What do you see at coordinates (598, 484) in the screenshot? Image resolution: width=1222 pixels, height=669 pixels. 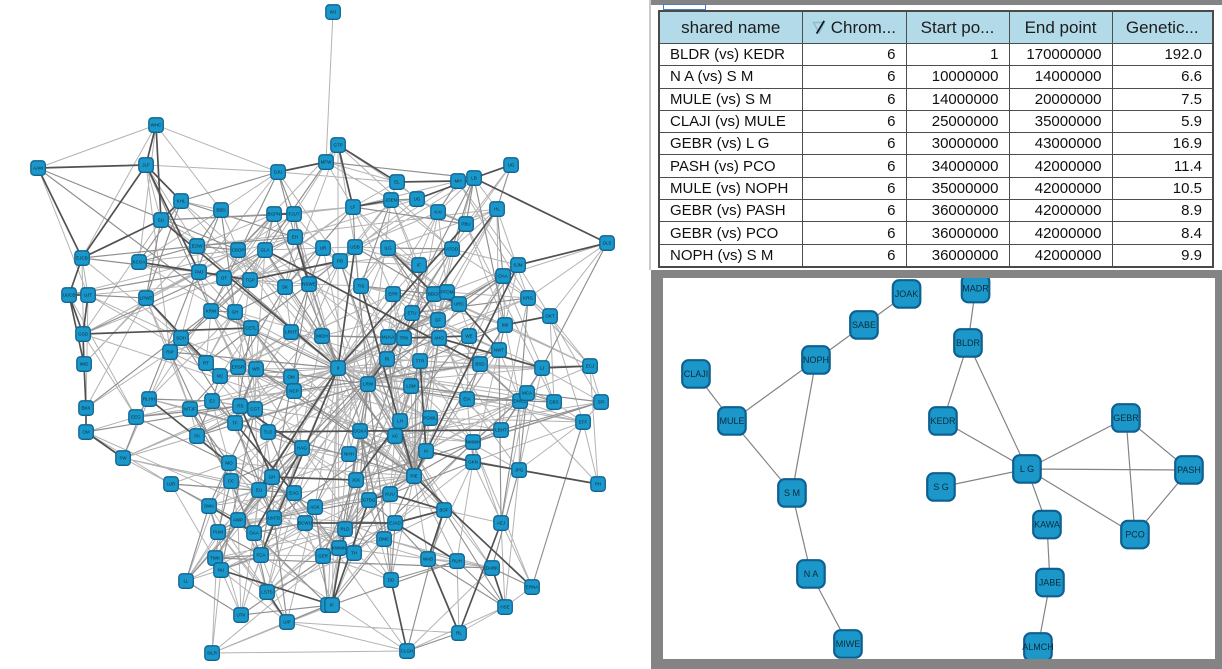 I see `svg-text: PH` at bounding box center [598, 484].